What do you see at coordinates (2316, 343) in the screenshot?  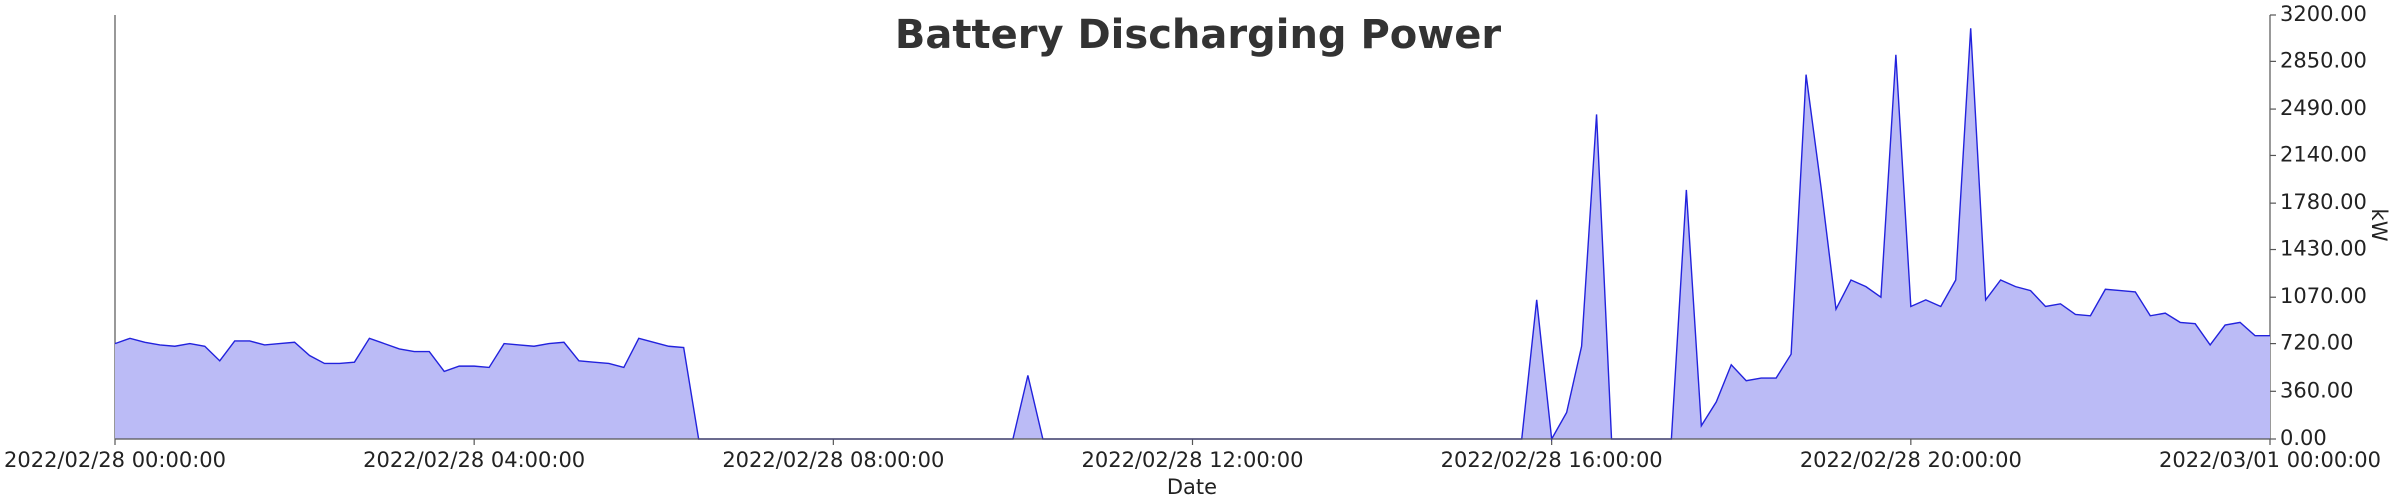 I see `y-tick-label: 720.00` at bounding box center [2316, 343].